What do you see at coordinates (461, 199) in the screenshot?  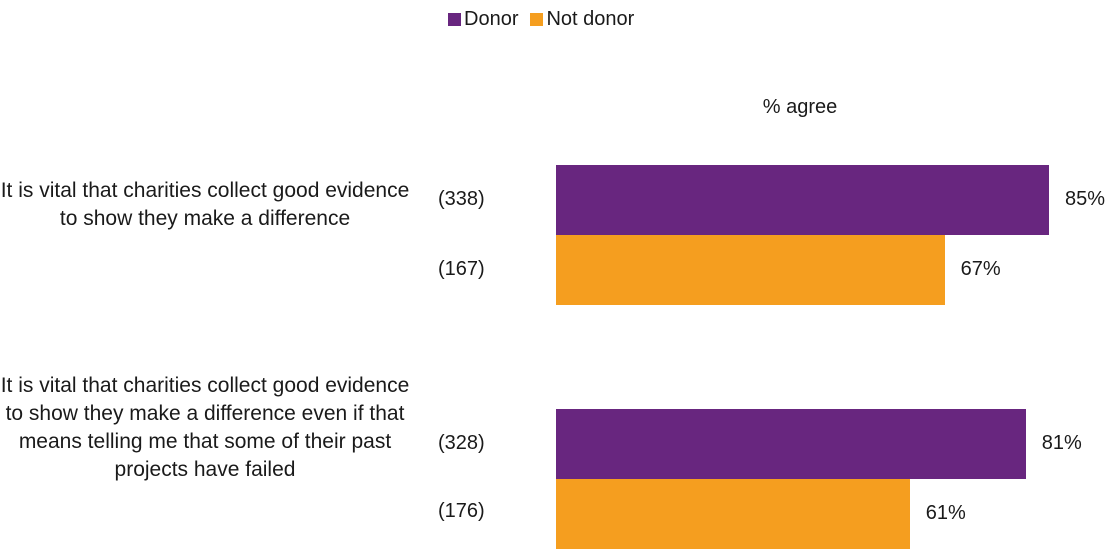 I see `base-count-donor-1: (338)` at bounding box center [461, 199].